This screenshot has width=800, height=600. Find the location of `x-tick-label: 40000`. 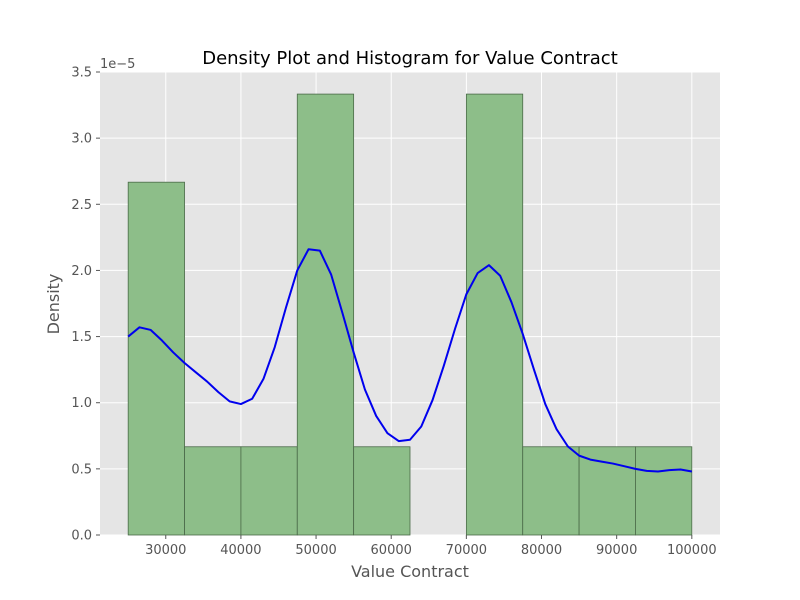

x-tick-label: 40000 is located at coordinates (240, 550).